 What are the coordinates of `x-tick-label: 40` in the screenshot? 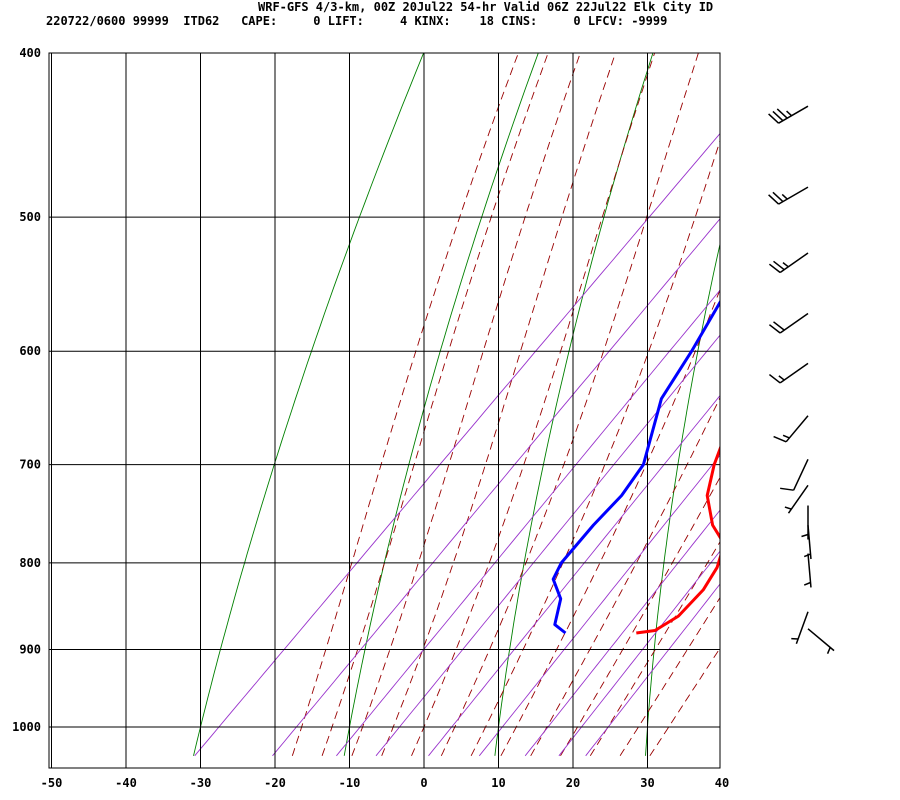 It's located at (722, 783).